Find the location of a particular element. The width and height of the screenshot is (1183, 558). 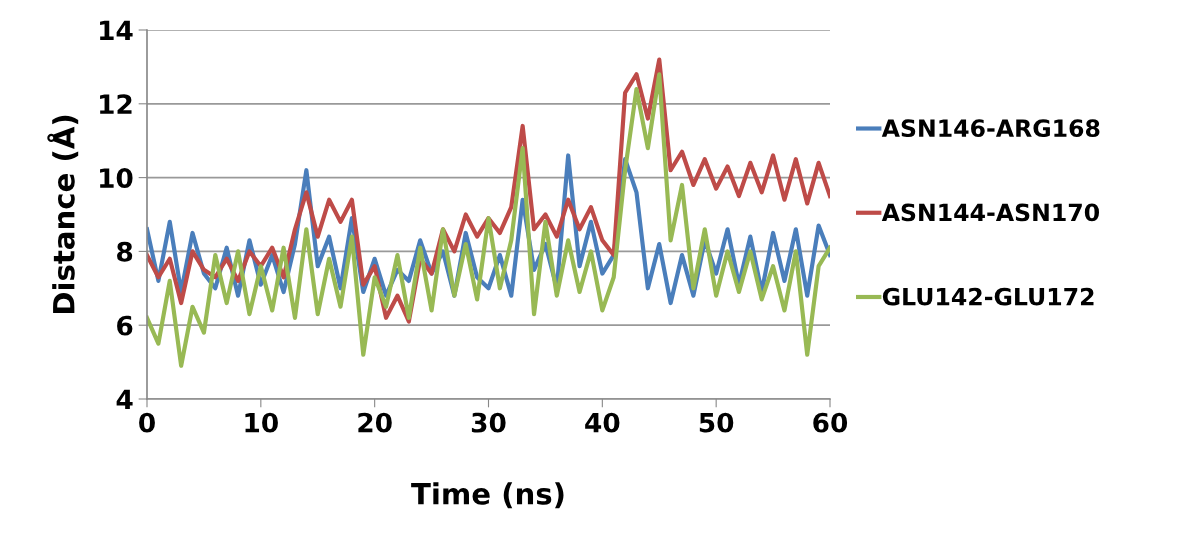

legend-label: ASN144-ASN170 is located at coordinates (990, 212).